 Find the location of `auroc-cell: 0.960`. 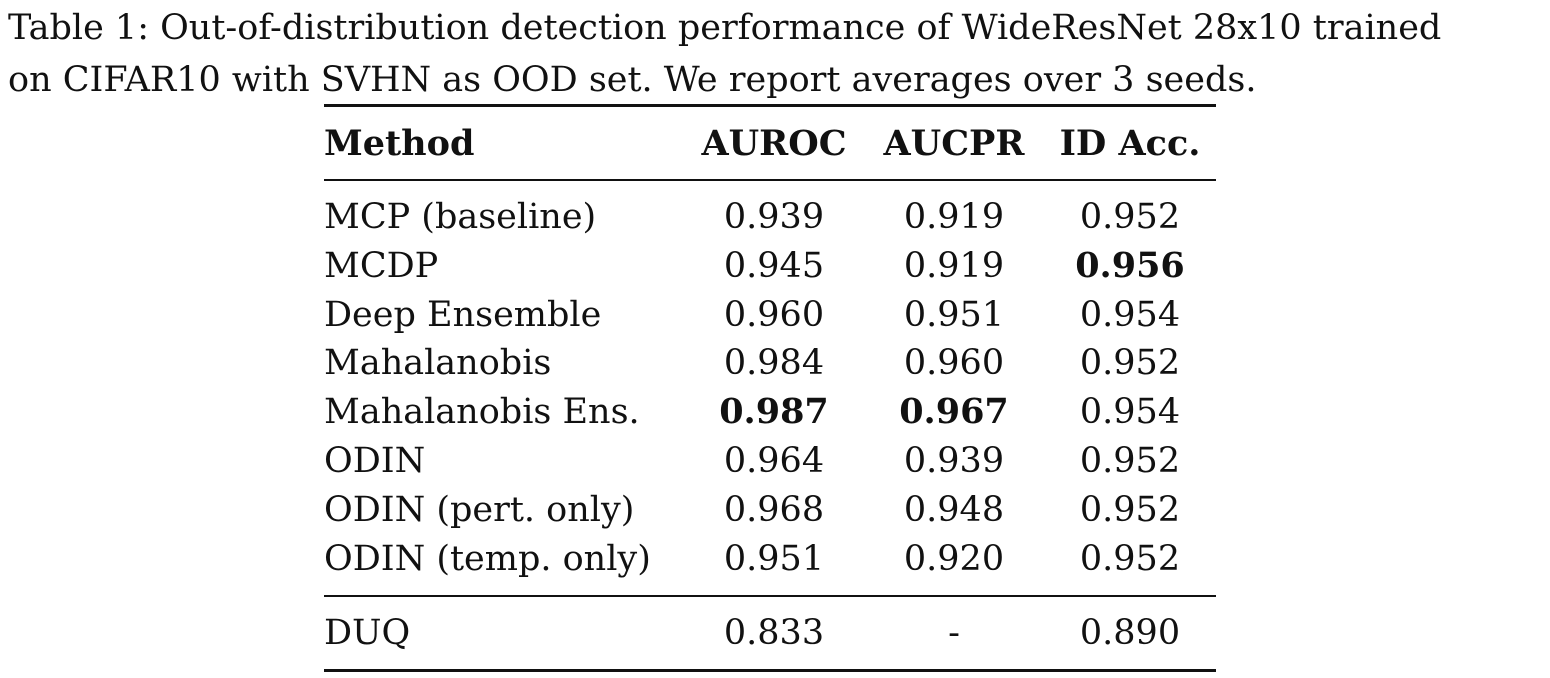

auroc-cell: 0.960 is located at coordinates (774, 314).